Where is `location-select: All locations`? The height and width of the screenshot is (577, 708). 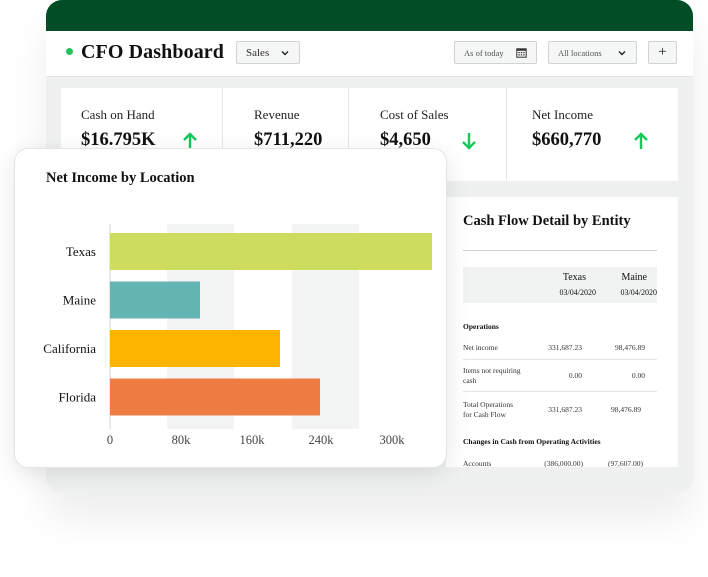 location-select: All locations is located at coordinates (592, 52).